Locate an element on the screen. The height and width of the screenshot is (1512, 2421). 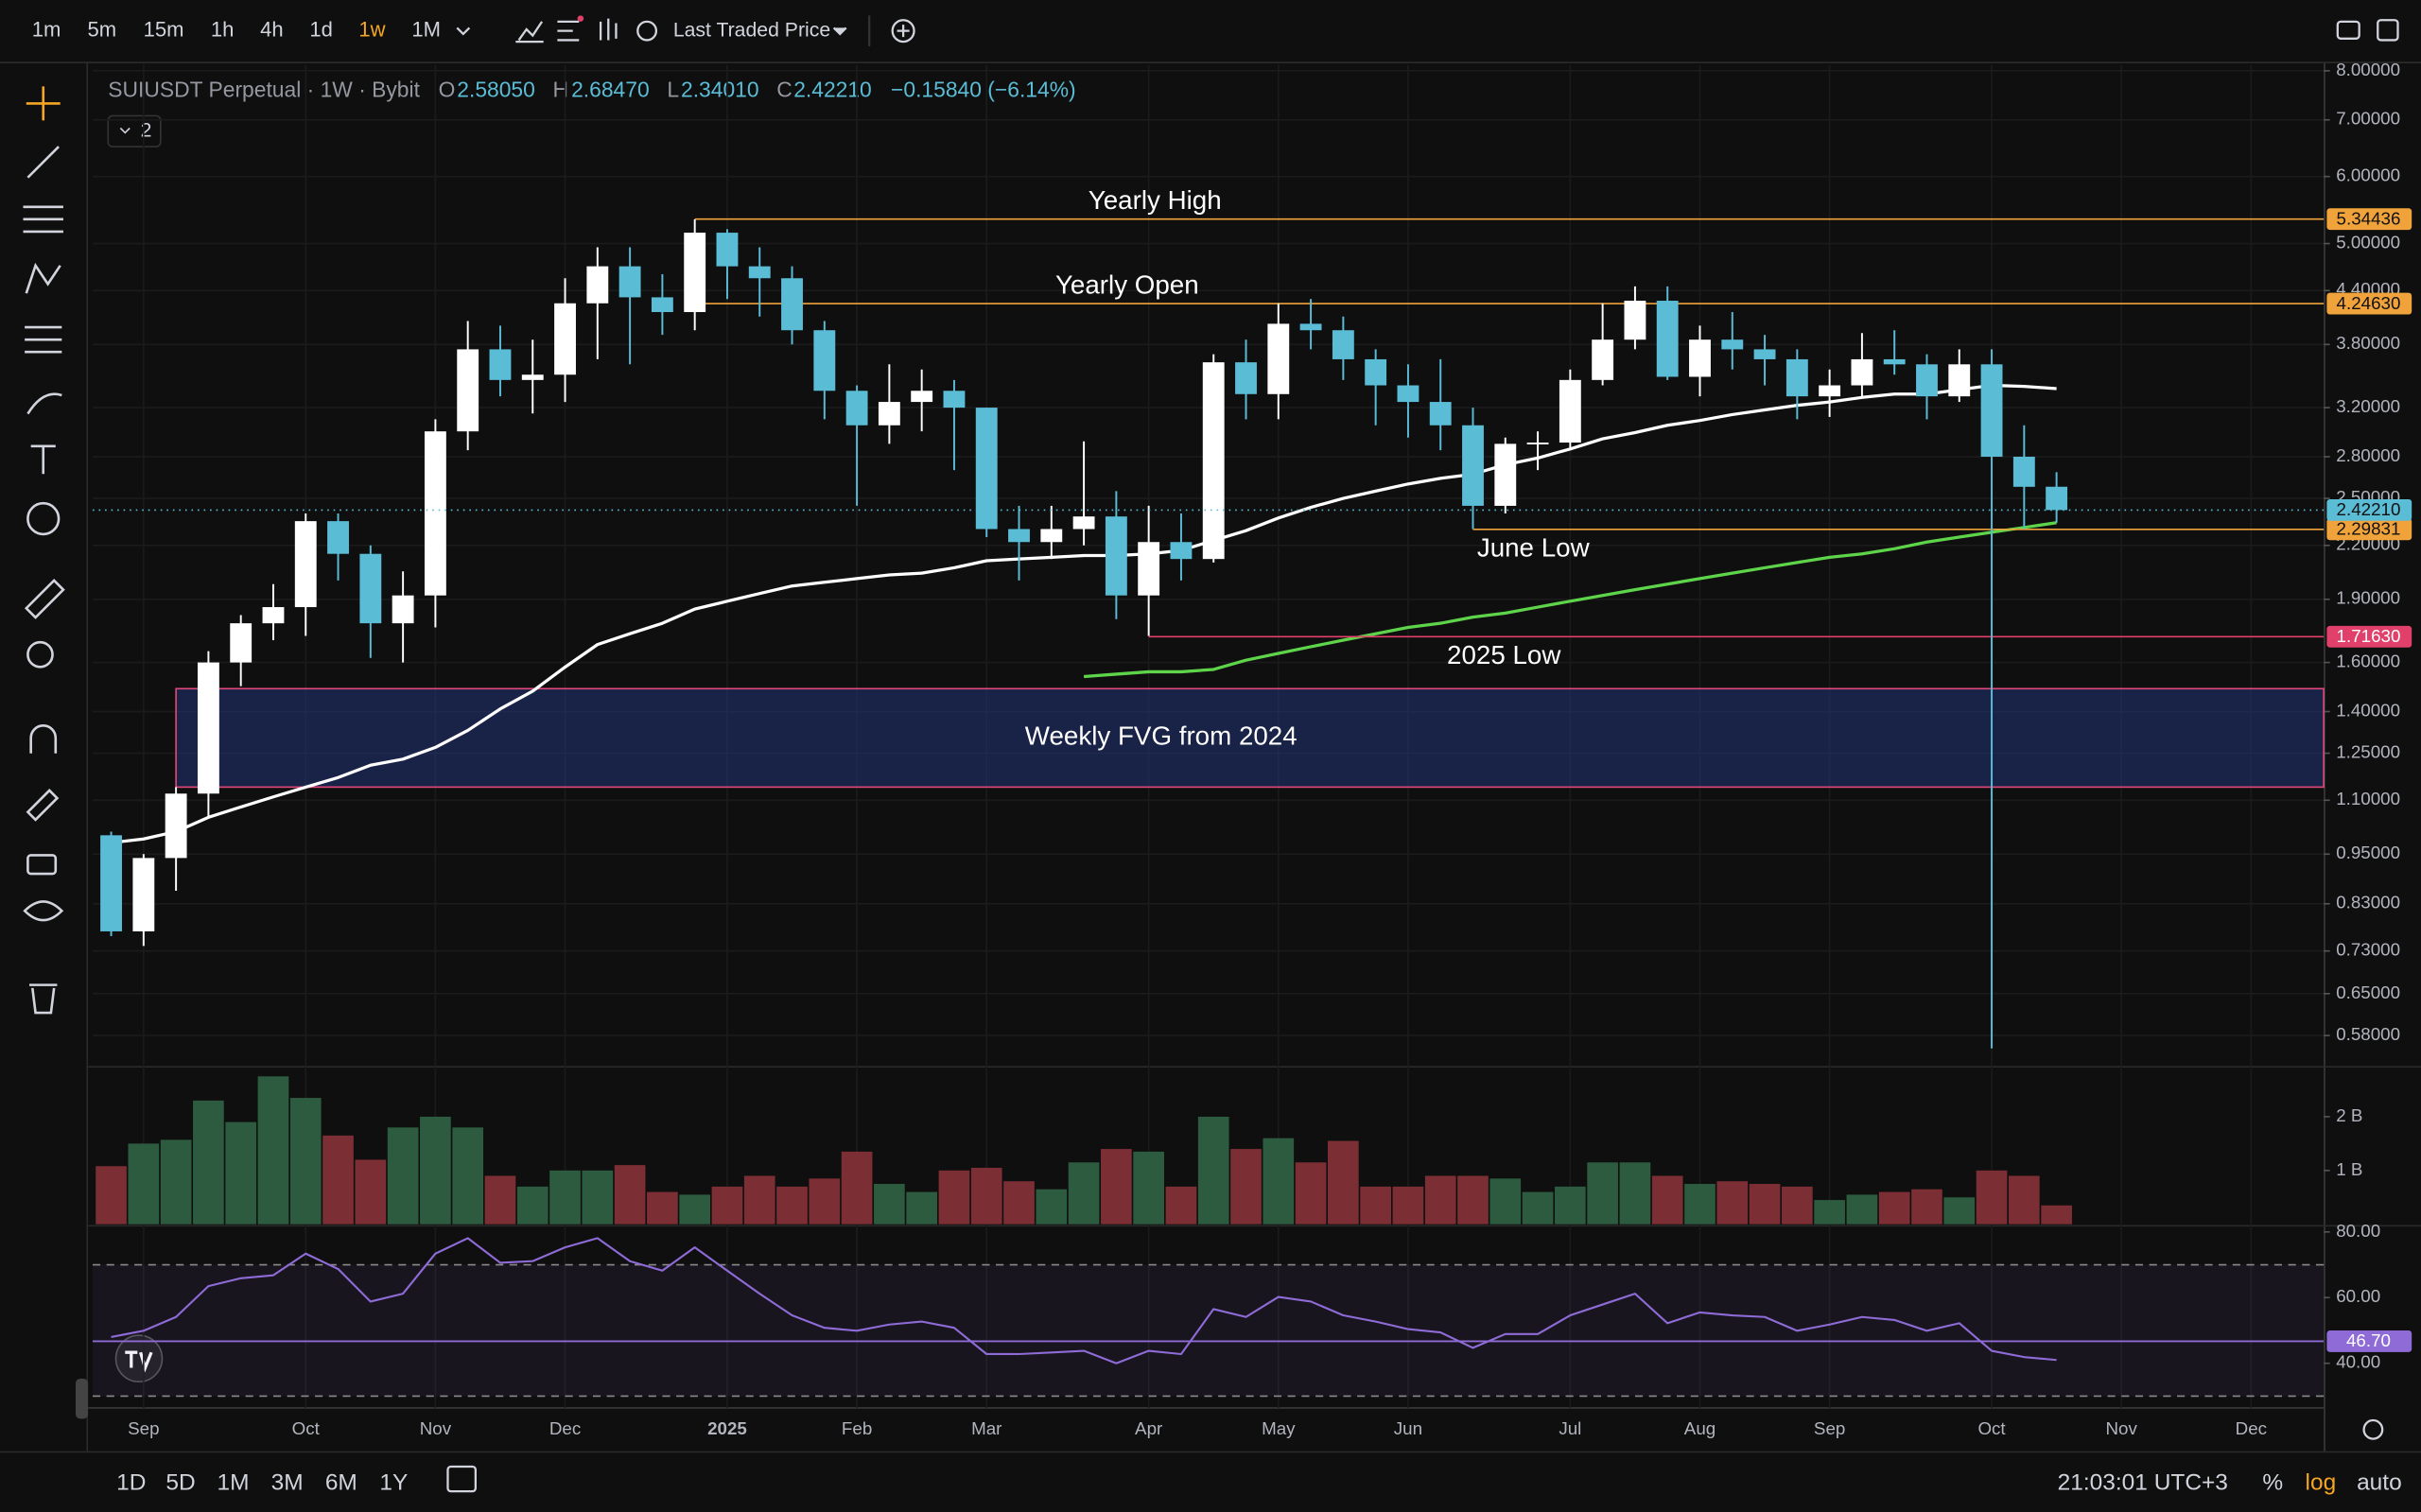
y-tick-label: 60.00 is located at coordinates (2358, 1296).